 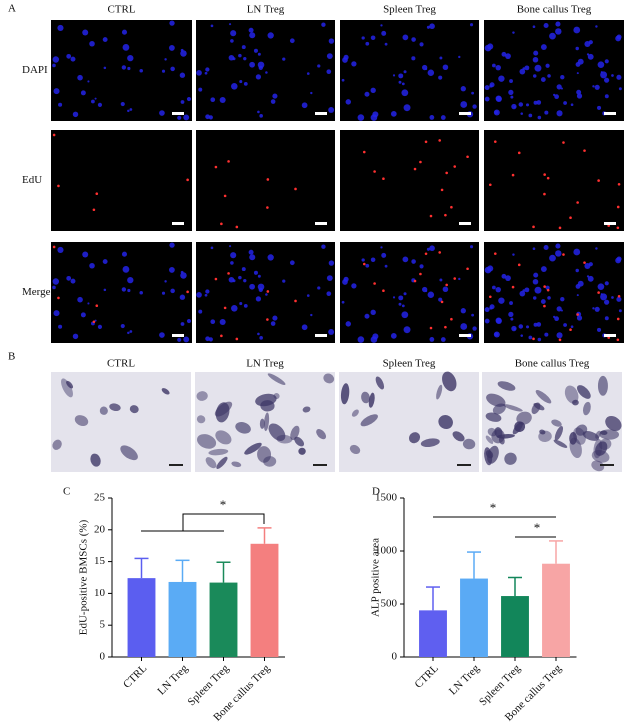 What do you see at coordinates (554, 292) in the screenshot?
I see `micrograph` at bounding box center [554, 292].